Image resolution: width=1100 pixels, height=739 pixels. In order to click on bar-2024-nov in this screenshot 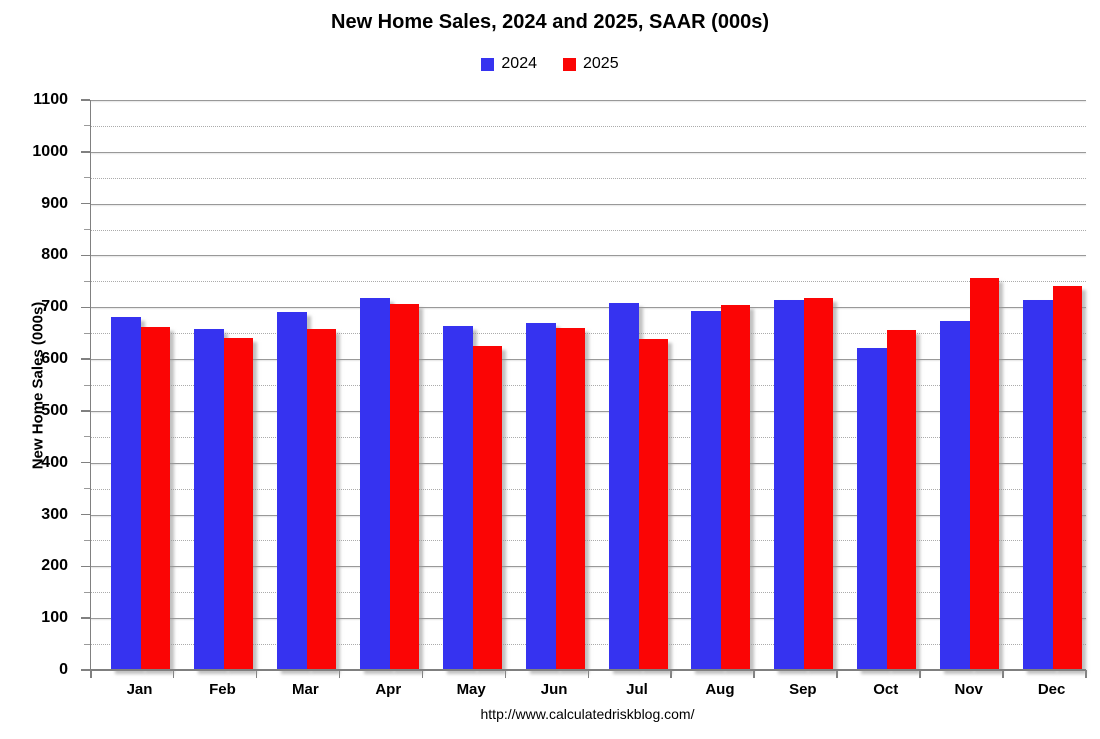, I will do `click(955, 495)`.